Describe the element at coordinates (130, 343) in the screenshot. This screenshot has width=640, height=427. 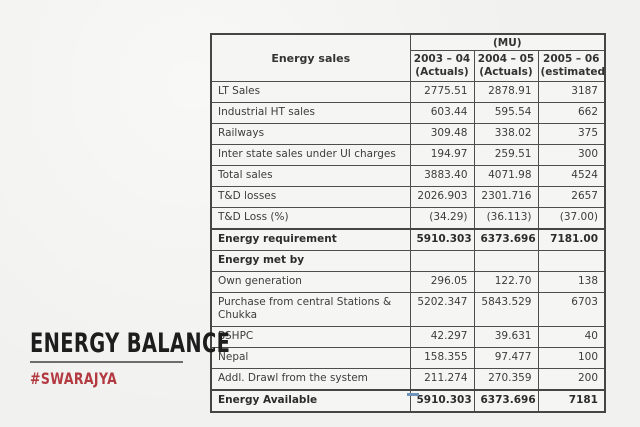
I see `page-title: ENERGY BALANCE` at that location.